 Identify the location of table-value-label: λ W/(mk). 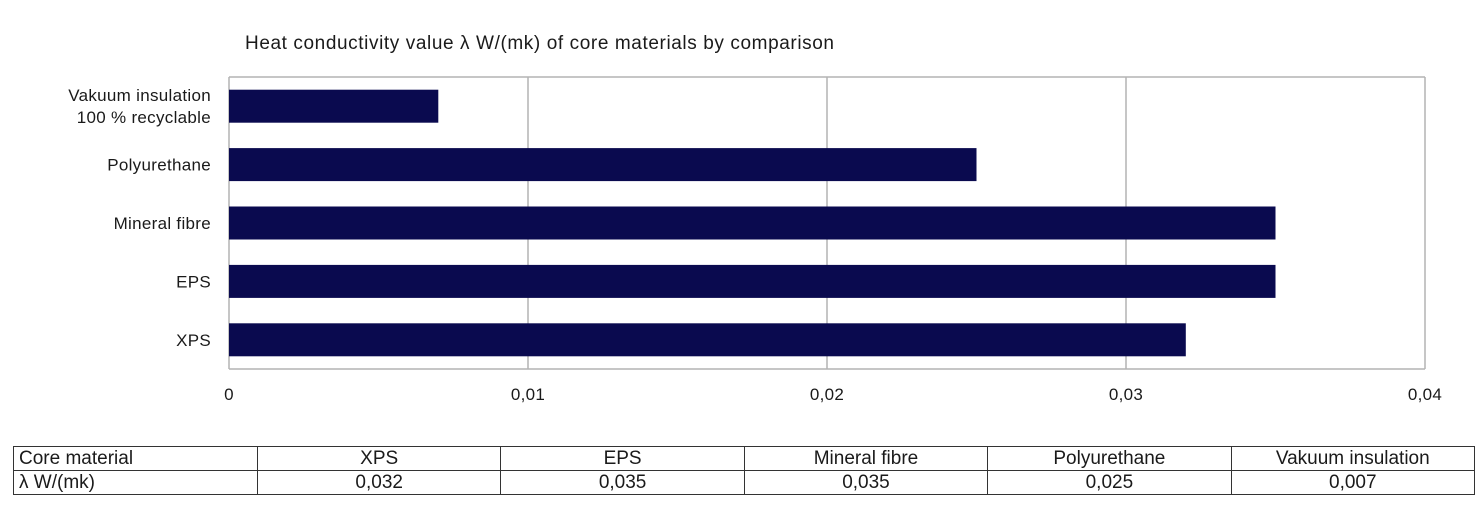
(135, 482).